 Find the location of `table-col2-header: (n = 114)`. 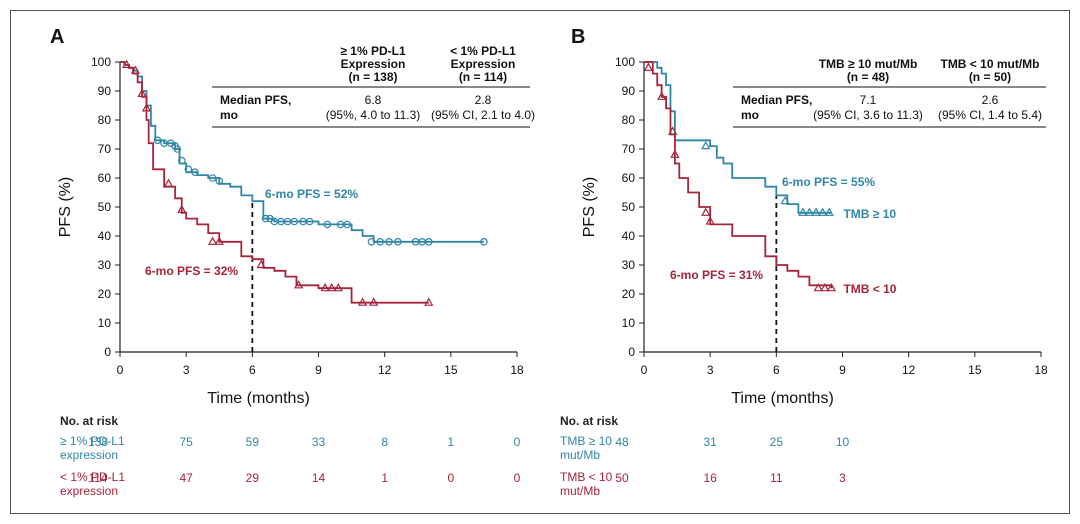

table-col2-header: (n = 114) is located at coordinates (483, 77).